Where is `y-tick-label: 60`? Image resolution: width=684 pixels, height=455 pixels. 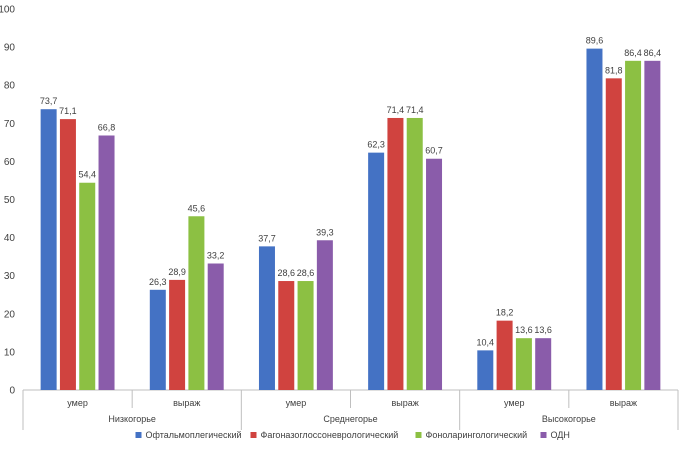
y-tick-label: 60 is located at coordinates (10, 162).